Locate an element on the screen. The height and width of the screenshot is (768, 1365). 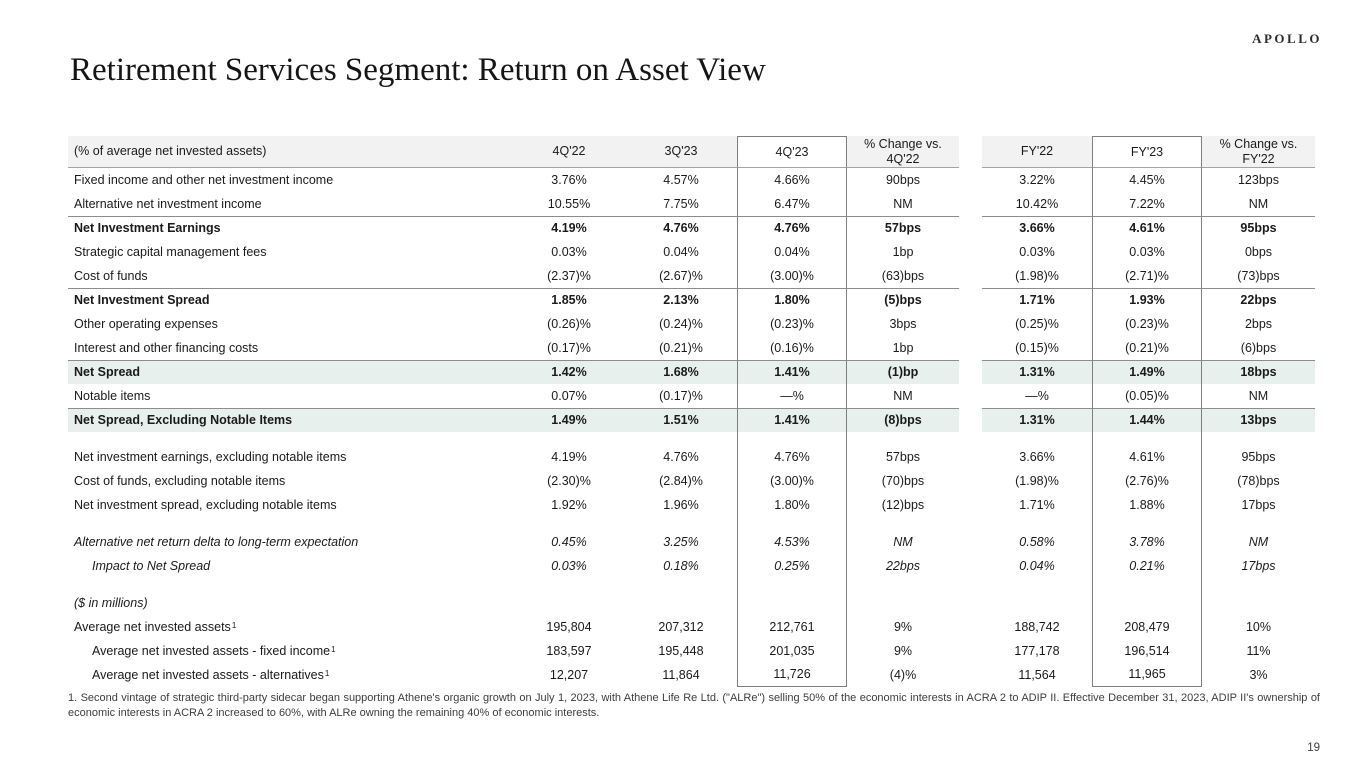
table-header-label: (% of average net invested assets) is located at coordinates (290, 152).